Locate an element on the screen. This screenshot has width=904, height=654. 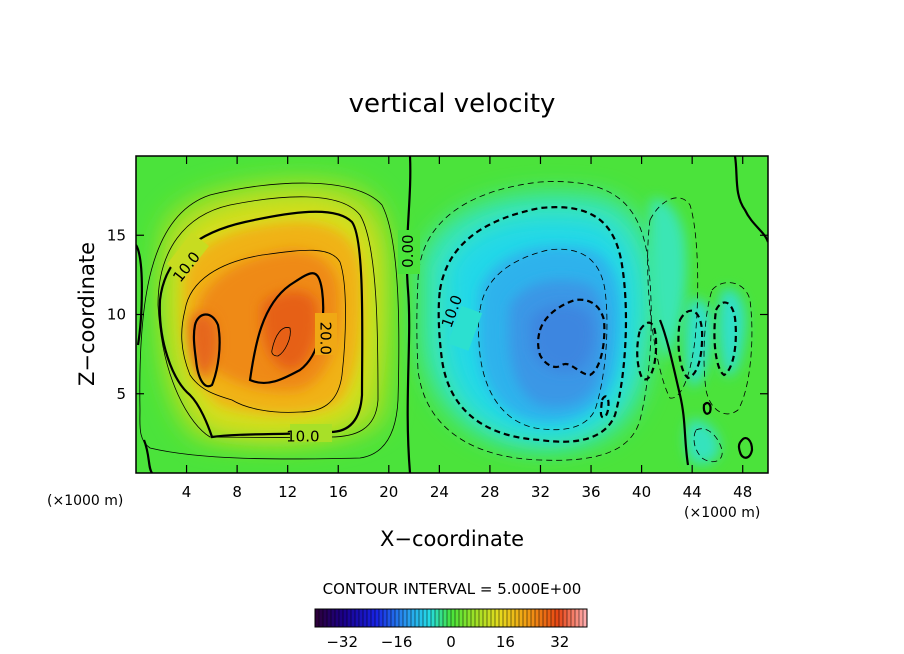
colorbar-tick-label: 0 is located at coordinates (451, 642).